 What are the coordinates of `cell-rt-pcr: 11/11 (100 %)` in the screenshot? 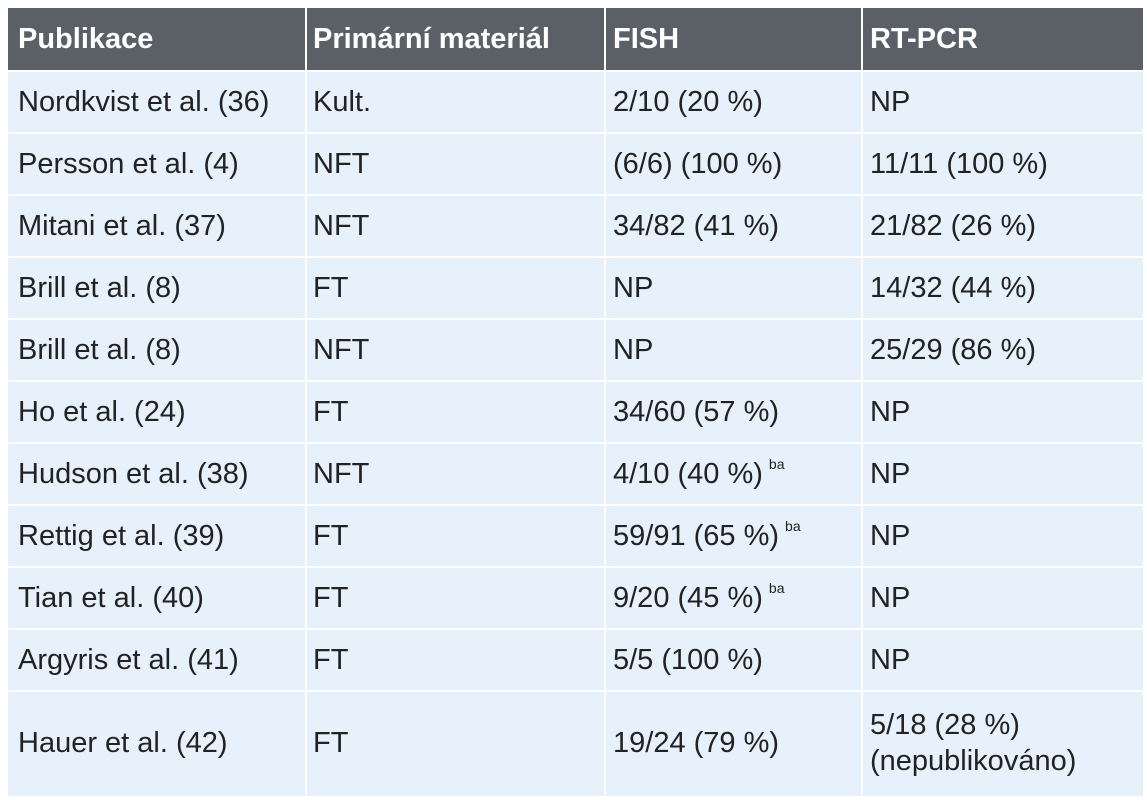 It's located at (1004, 164).